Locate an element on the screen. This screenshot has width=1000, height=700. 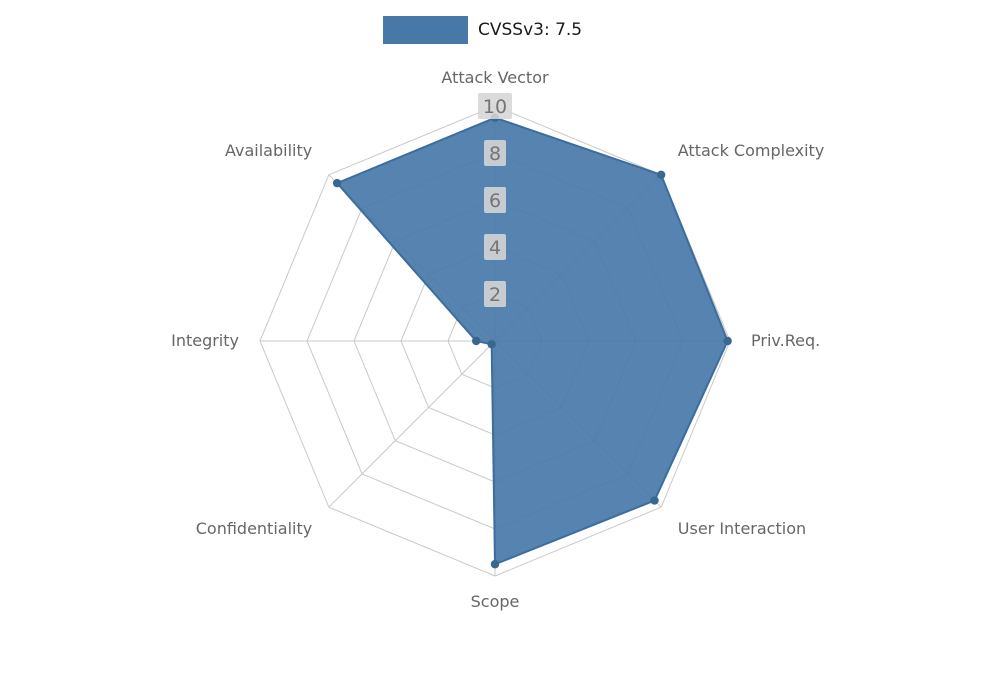
tick-label: 6 is located at coordinates (495, 201).